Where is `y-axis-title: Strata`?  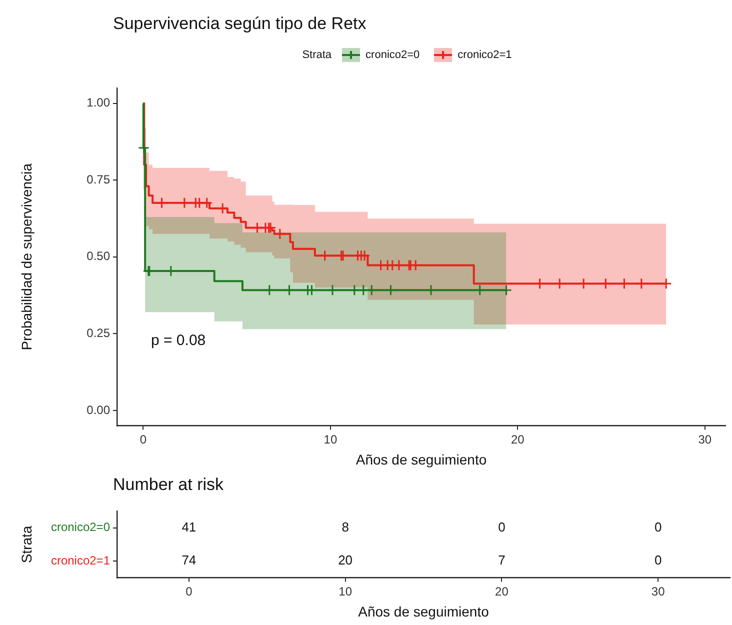
y-axis-title: Strata is located at coordinates (26, 545).